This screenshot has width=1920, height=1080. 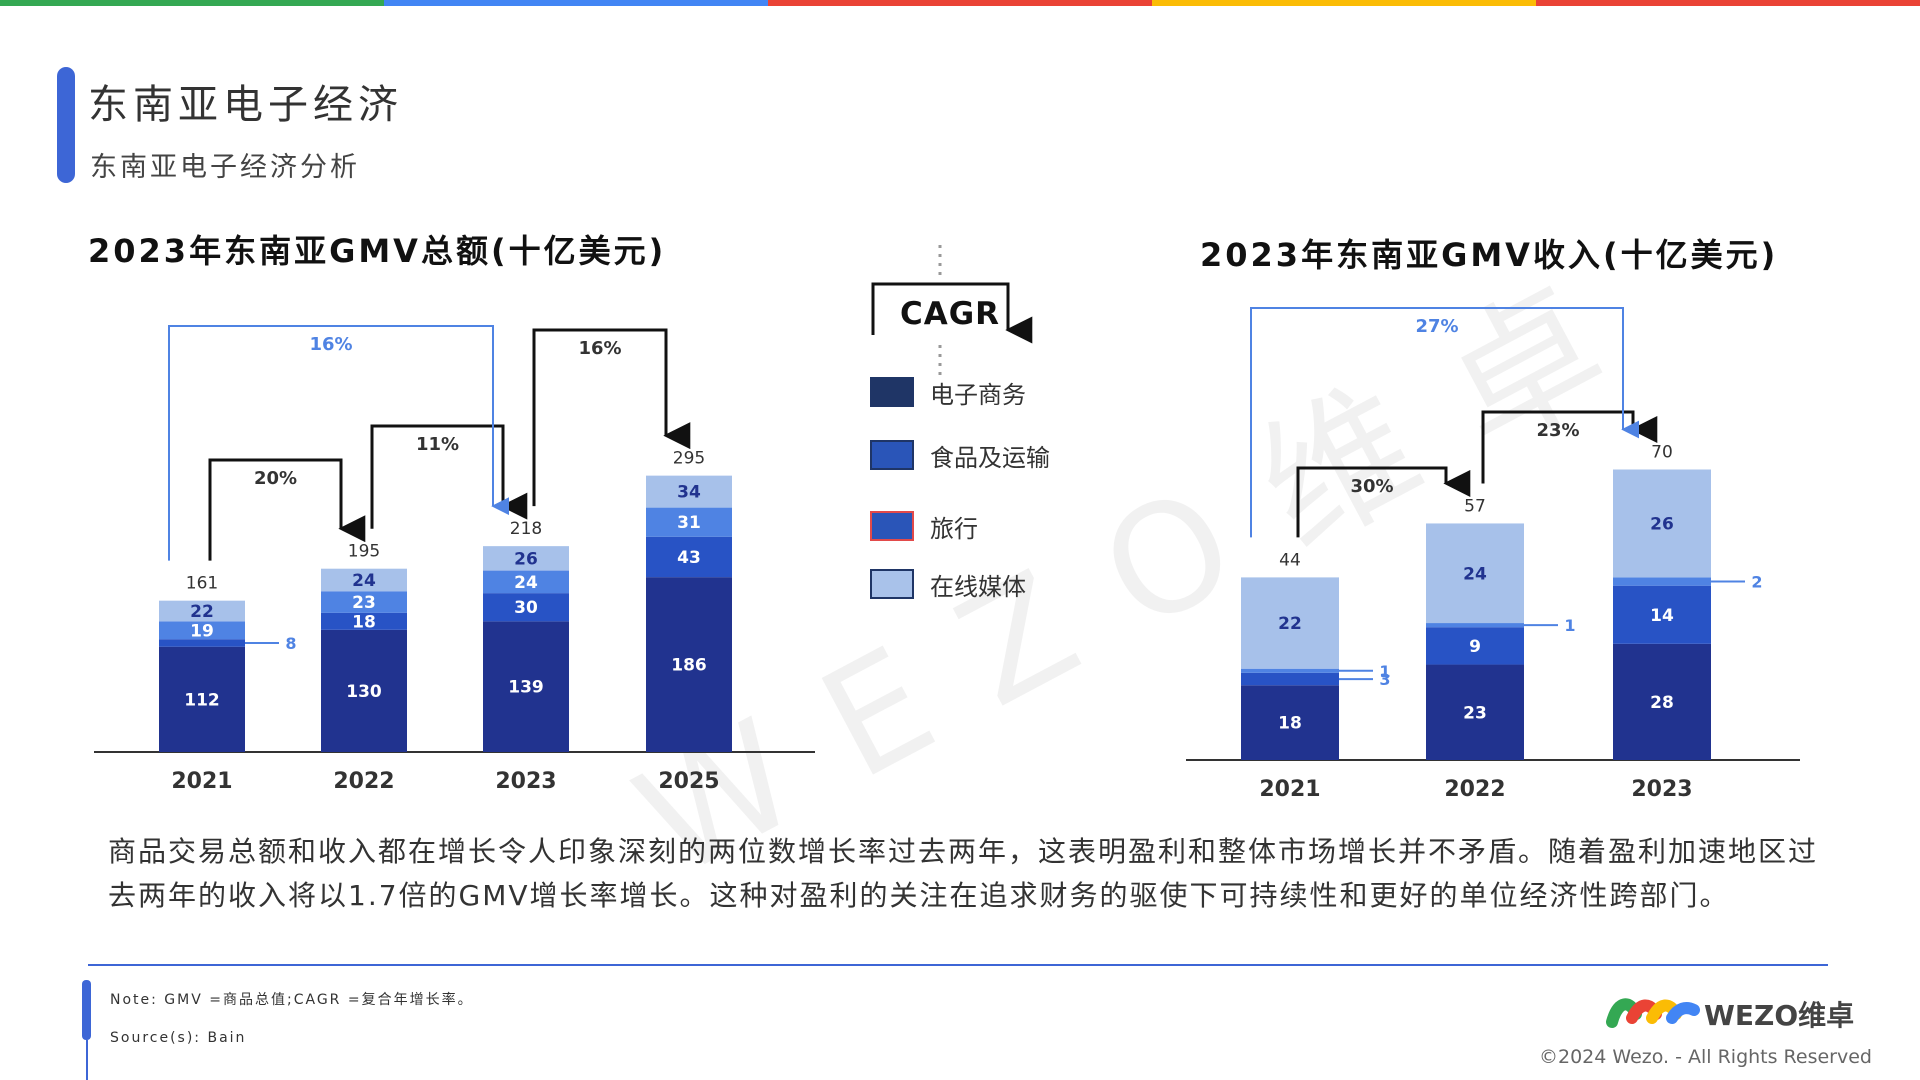 I want to click on legend-label-travel: 旅行, so click(x=954, y=528).